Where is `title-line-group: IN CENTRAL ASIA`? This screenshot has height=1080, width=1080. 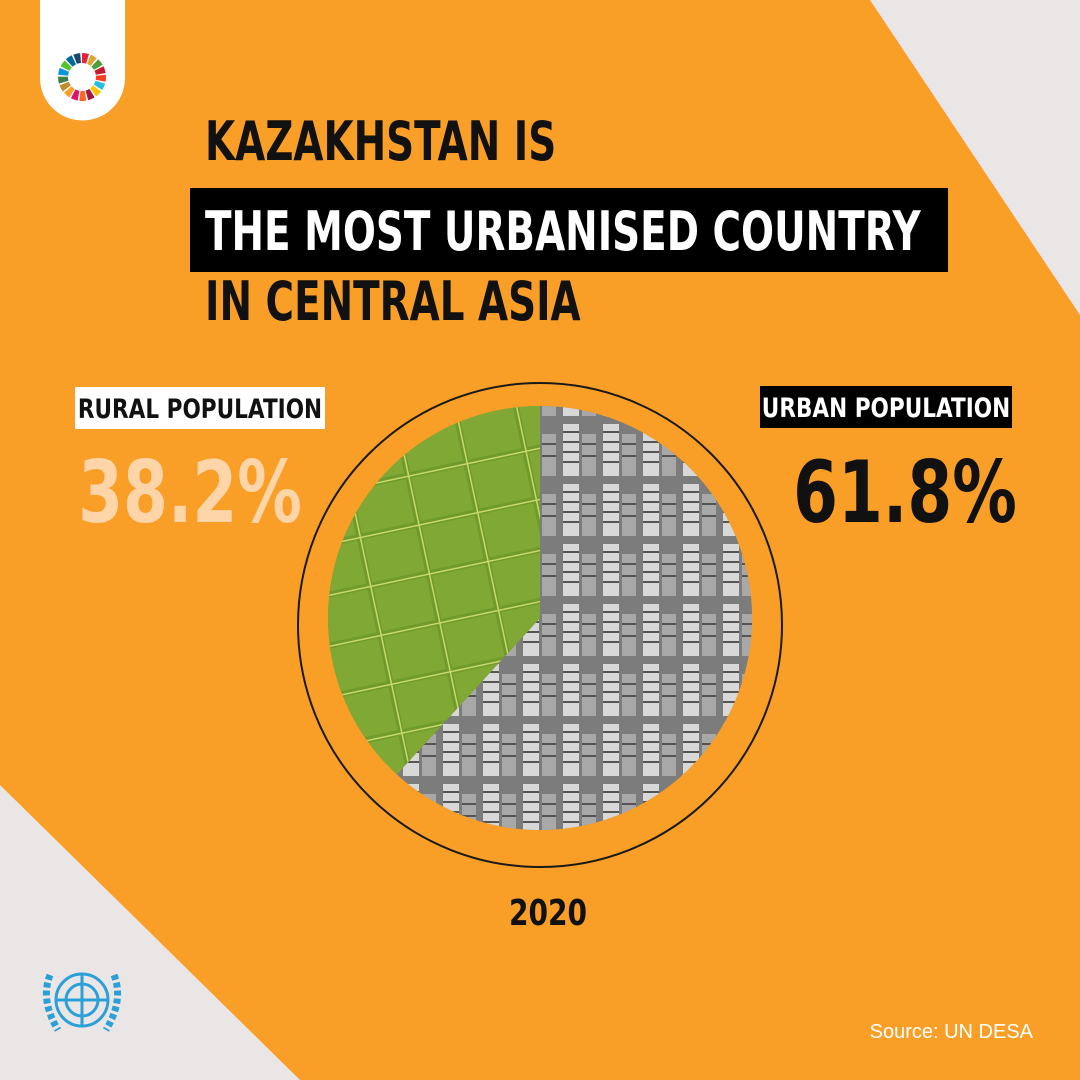
title-line-group: IN CENTRAL ASIA is located at coordinates (393, 302).